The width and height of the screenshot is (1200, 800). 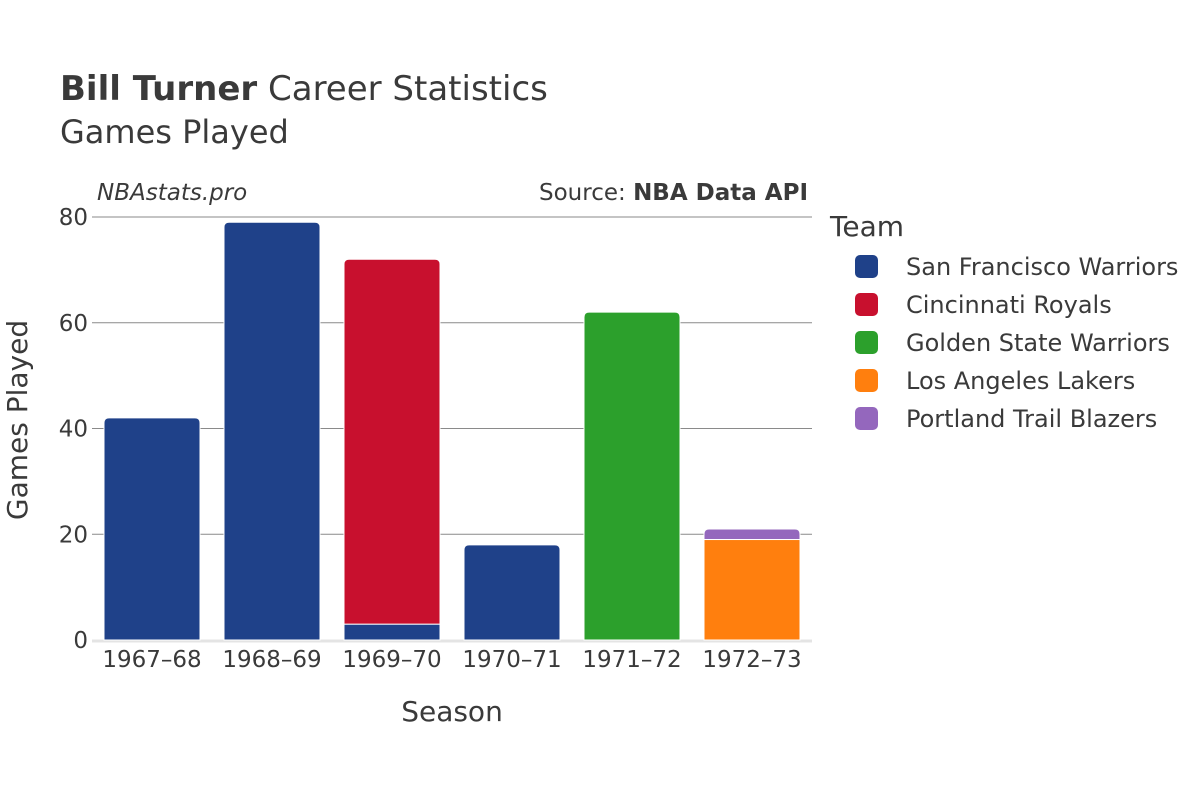 I want to click on chart-title-rest: Career Statistics, so click(x=402, y=89).